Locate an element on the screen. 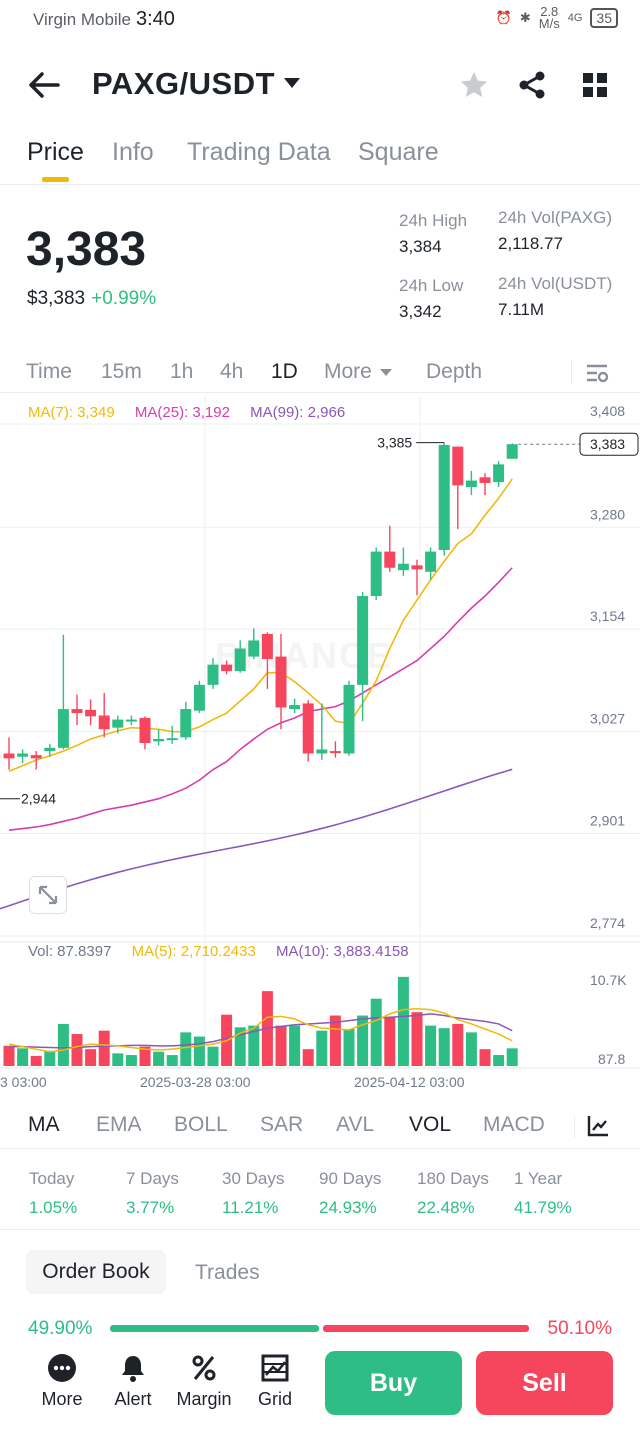 This screenshot has width=640, height=1433. indicator-bar: MA EMA BOLL SAR AVL VOL MACD is located at coordinates (320, 1126).